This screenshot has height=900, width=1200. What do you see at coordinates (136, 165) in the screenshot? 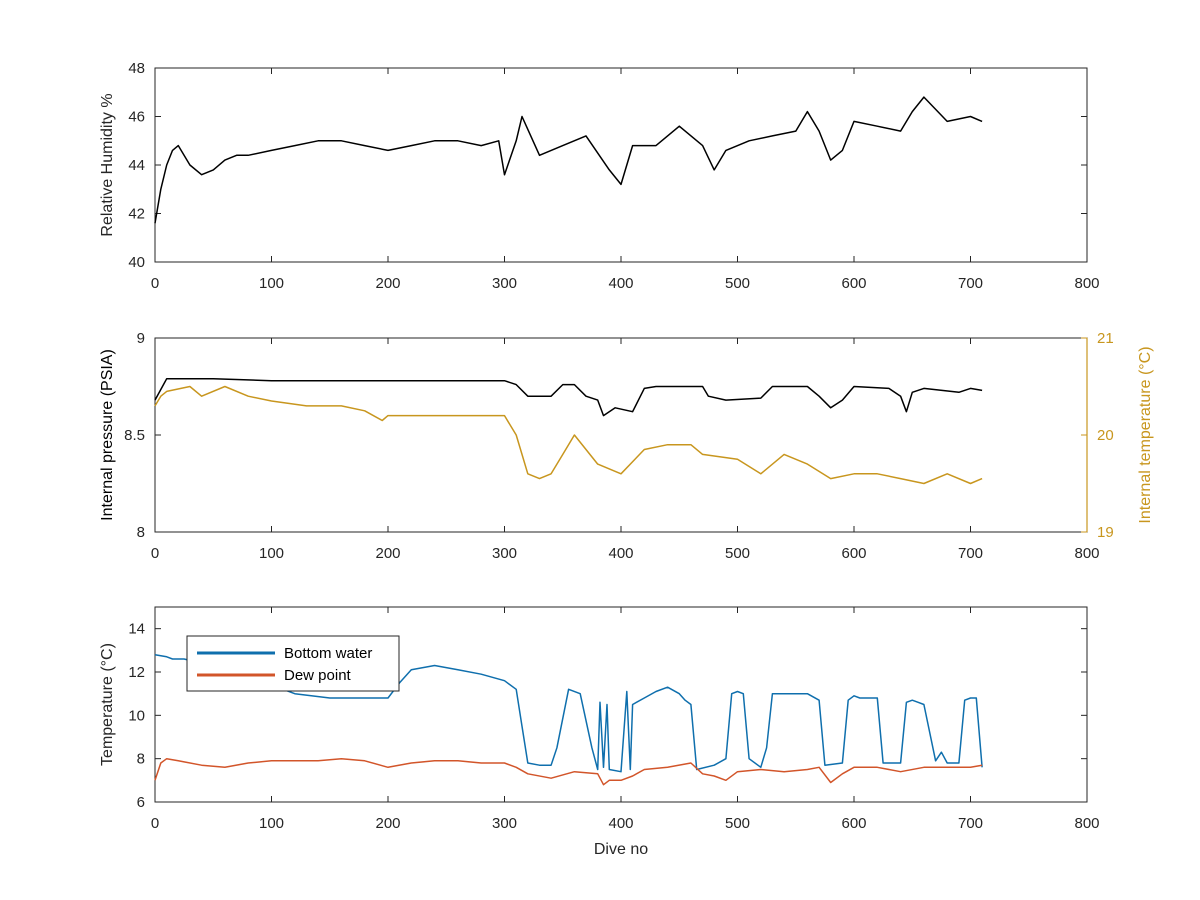
I see `y-tick-label: 44` at bounding box center [136, 165].